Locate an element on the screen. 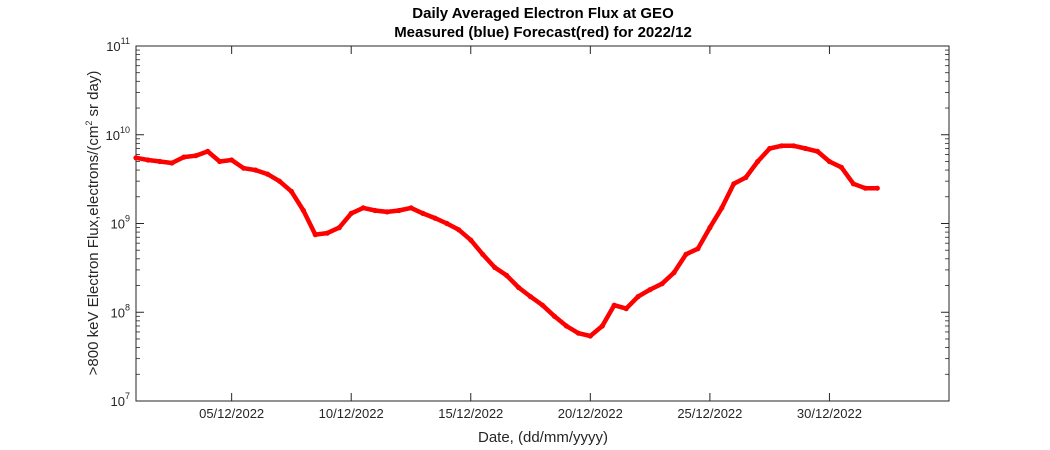  y-tick-exponent: 10 is located at coordinates (125, 130).